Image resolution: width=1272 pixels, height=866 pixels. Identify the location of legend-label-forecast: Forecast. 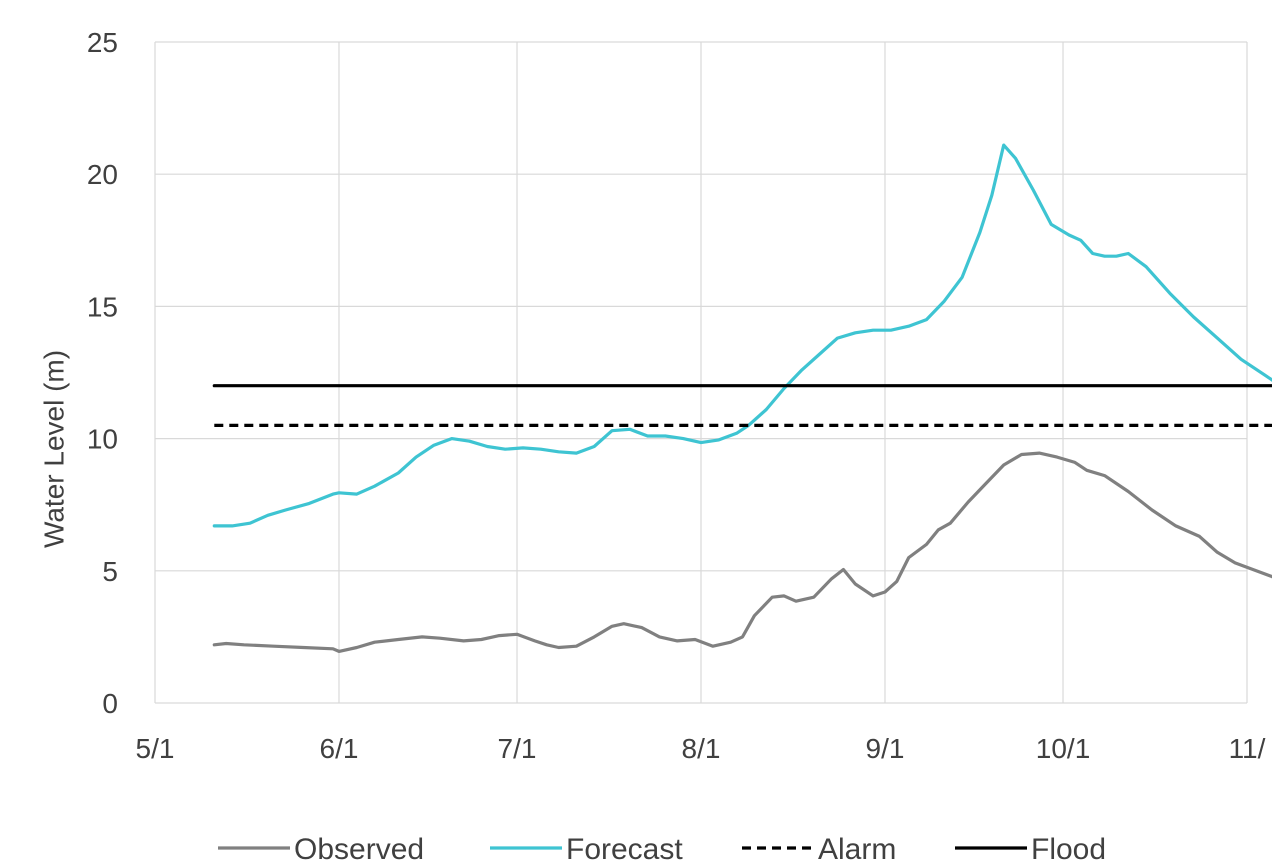
(624, 849).